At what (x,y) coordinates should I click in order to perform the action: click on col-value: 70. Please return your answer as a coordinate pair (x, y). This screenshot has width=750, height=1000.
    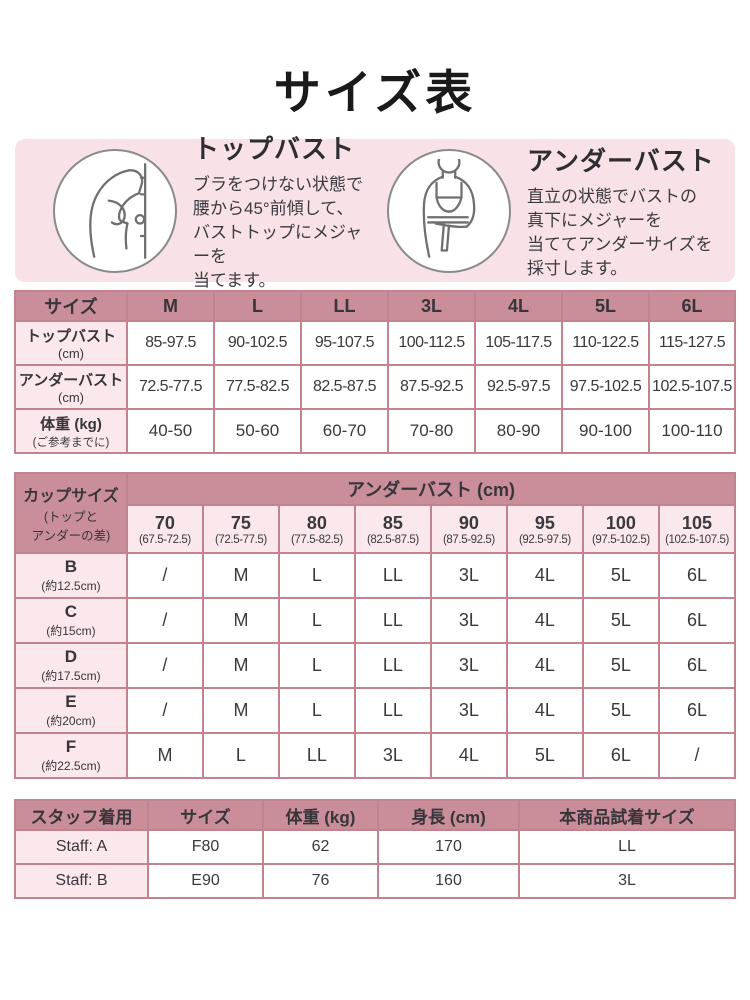
    Looking at the image, I should click on (164, 522).